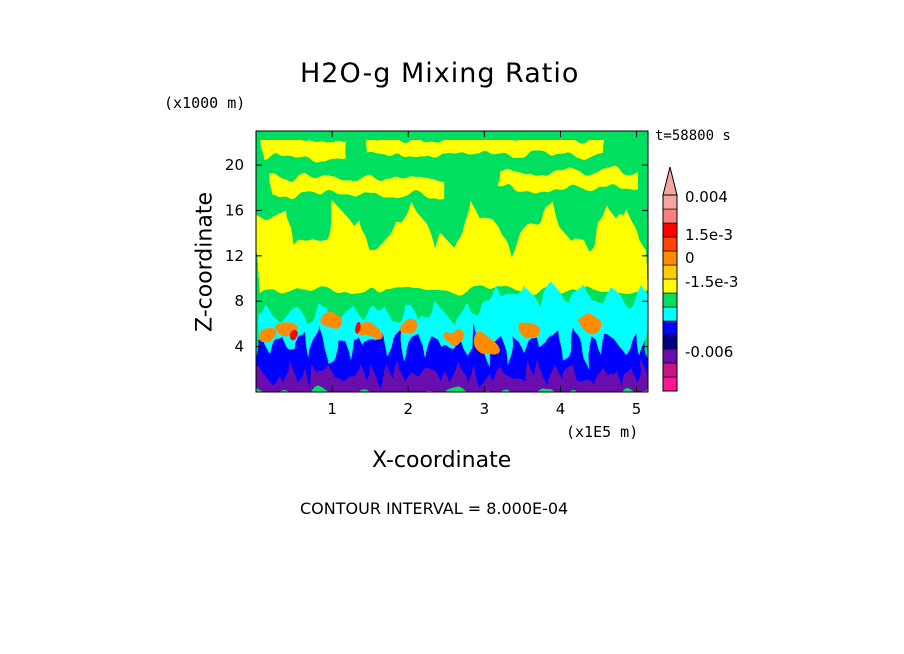 This screenshot has height=654, width=904. I want to click on time-label: t=58800 s, so click(693, 136).